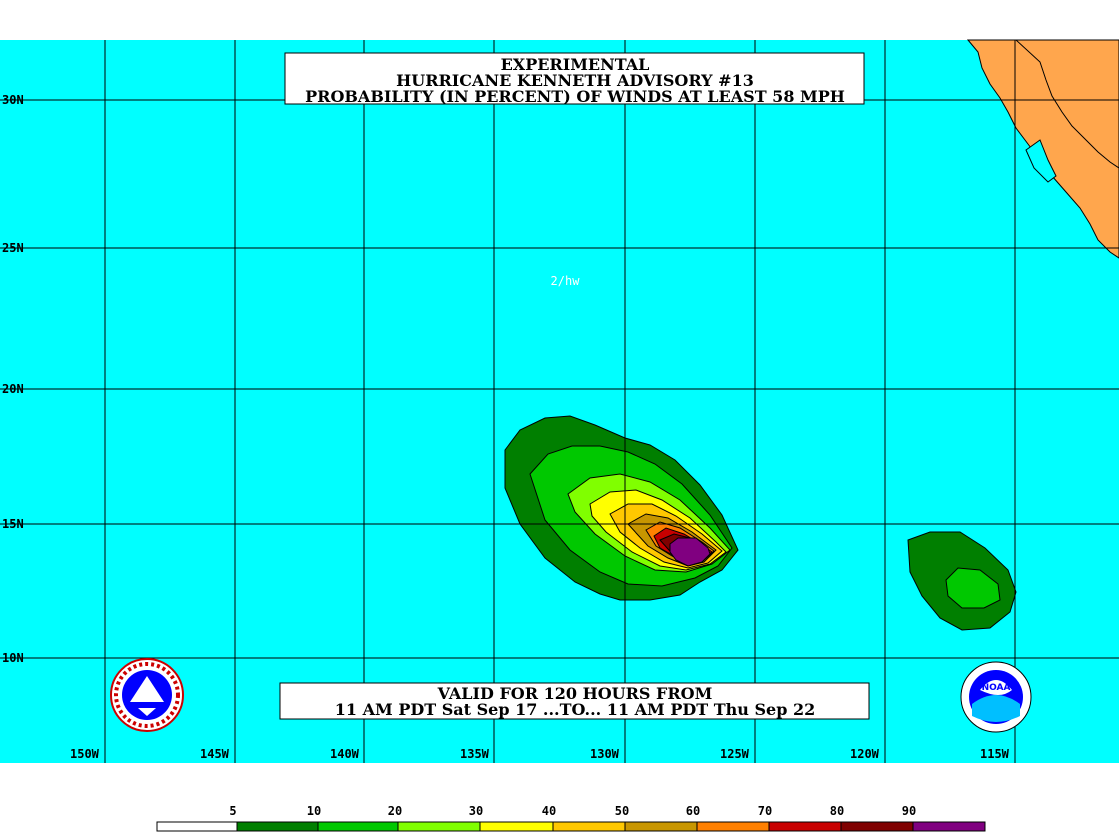 This screenshot has width=1119, height=839. I want to click on nws-logo, so click(147, 695).